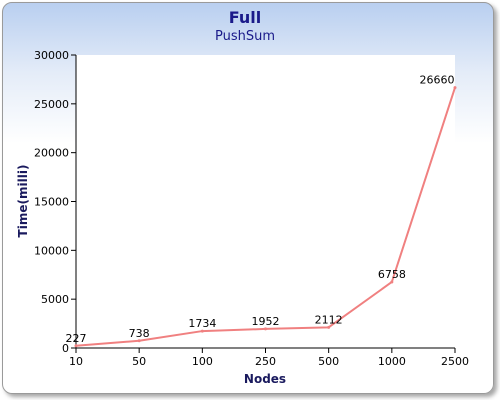 This screenshot has width=500, height=400. I want to click on data-label: 2112, so click(329, 319).